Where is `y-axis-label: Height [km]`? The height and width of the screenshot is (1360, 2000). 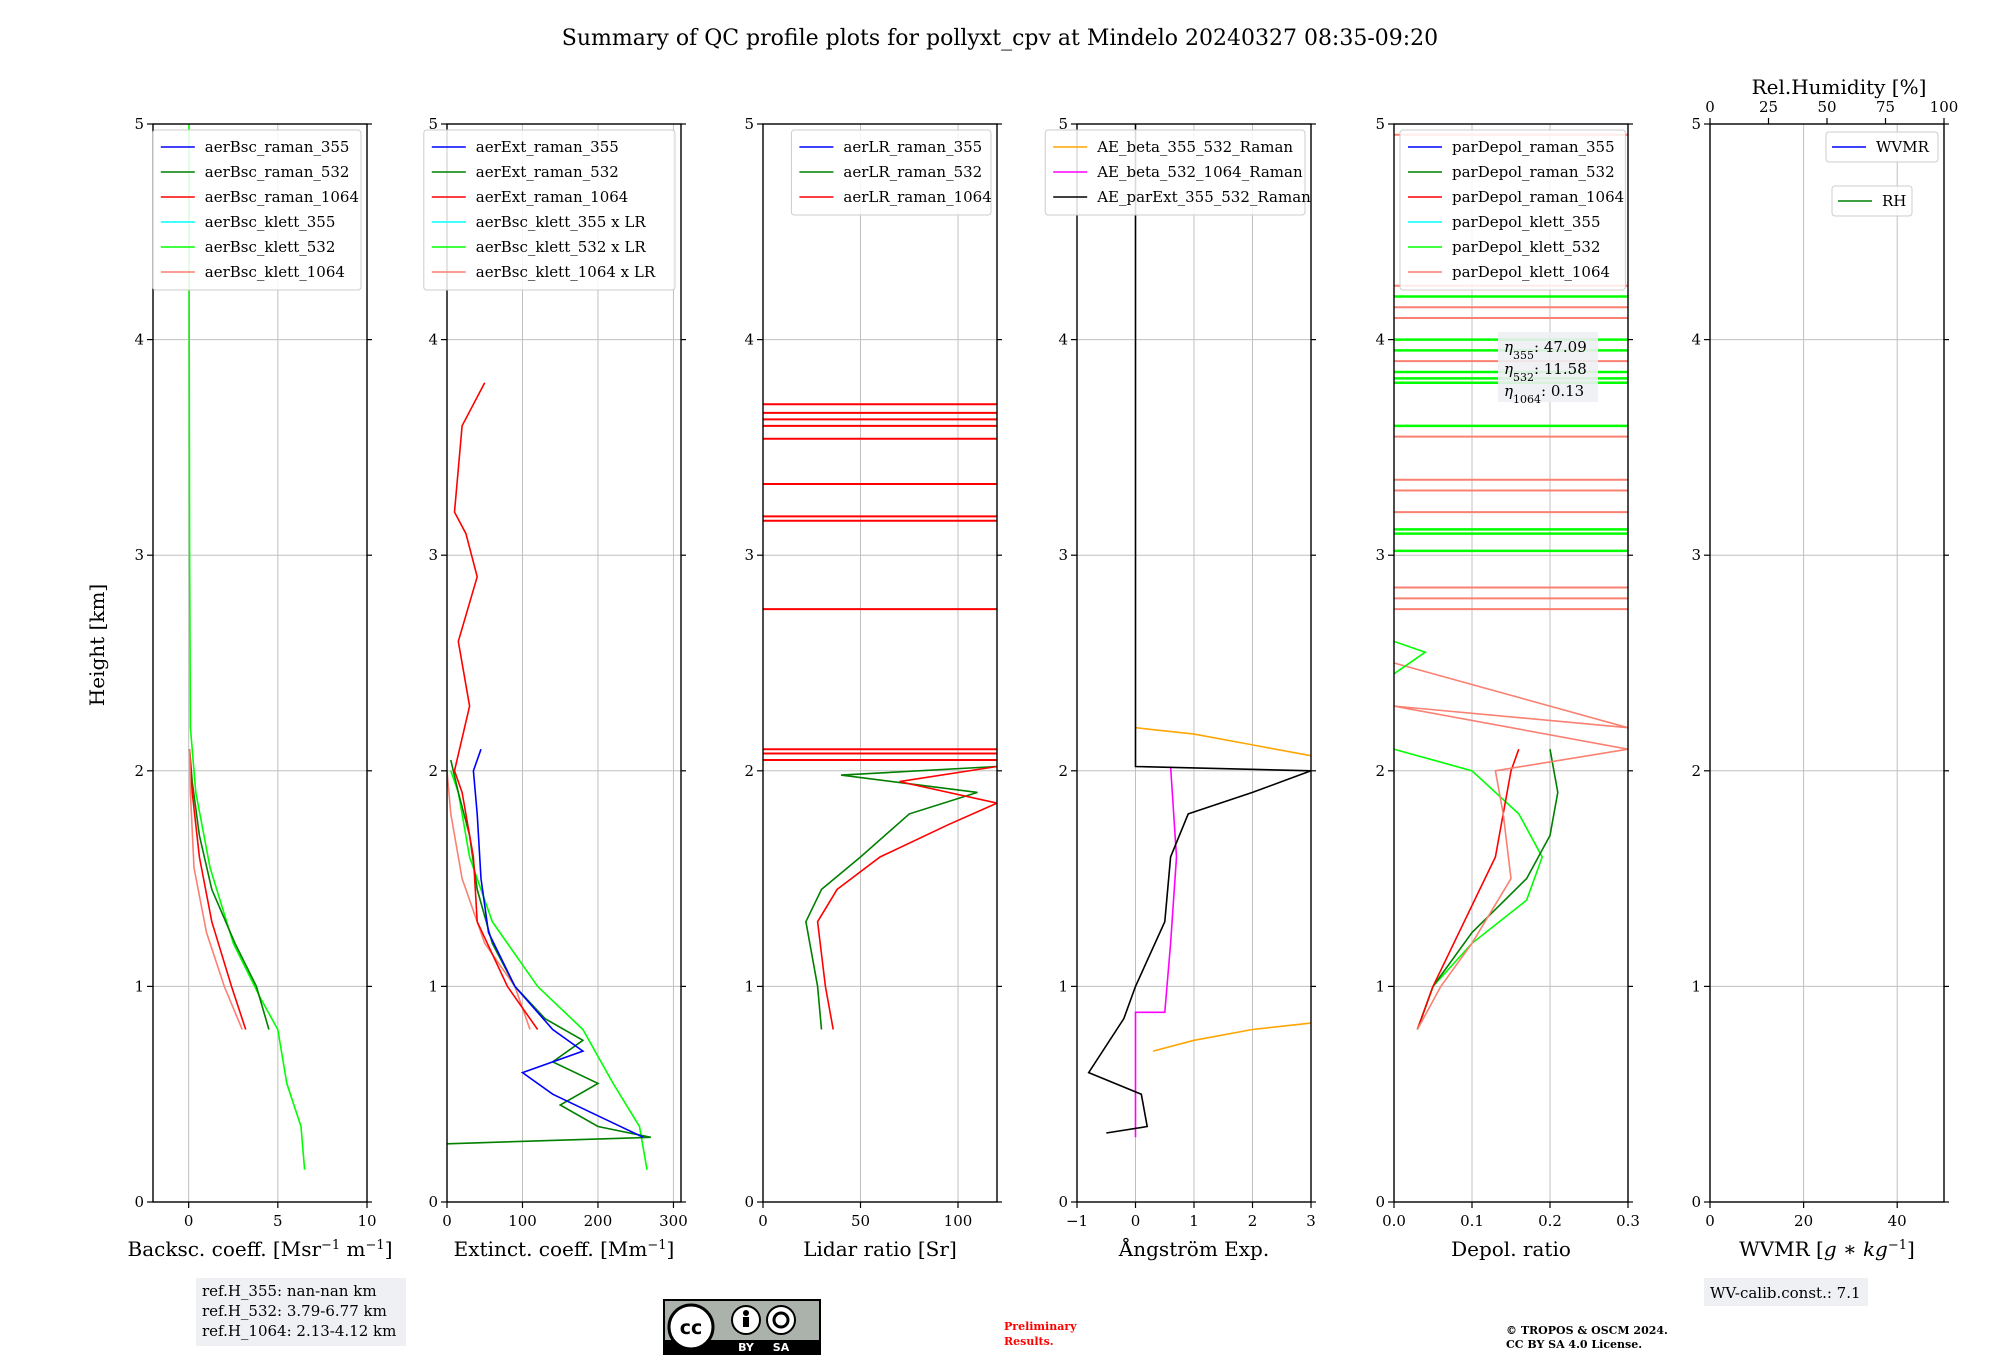 y-axis-label: Height [km] is located at coordinates (97, 645).